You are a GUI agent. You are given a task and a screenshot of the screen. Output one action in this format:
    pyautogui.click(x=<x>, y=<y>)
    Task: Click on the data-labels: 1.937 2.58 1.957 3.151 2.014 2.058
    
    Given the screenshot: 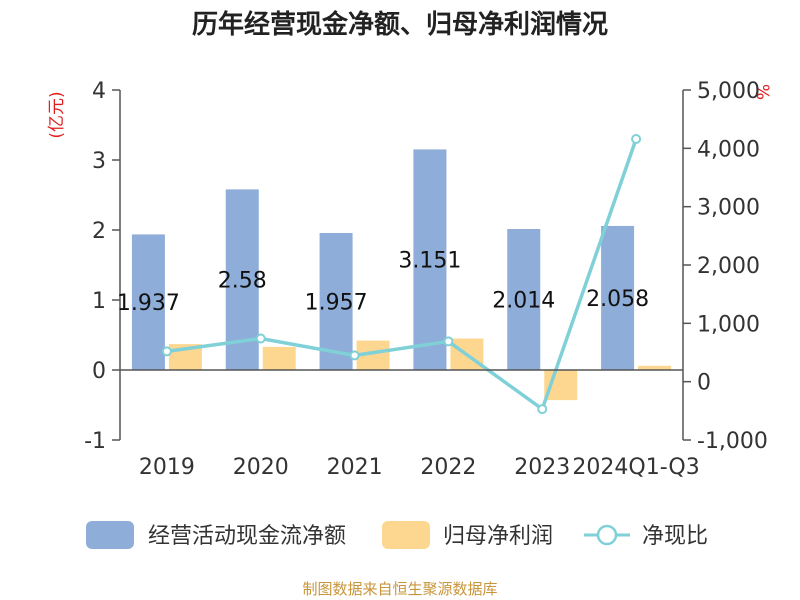 What is the action you would take?
    pyautogui.click(x=383, y=282)
    